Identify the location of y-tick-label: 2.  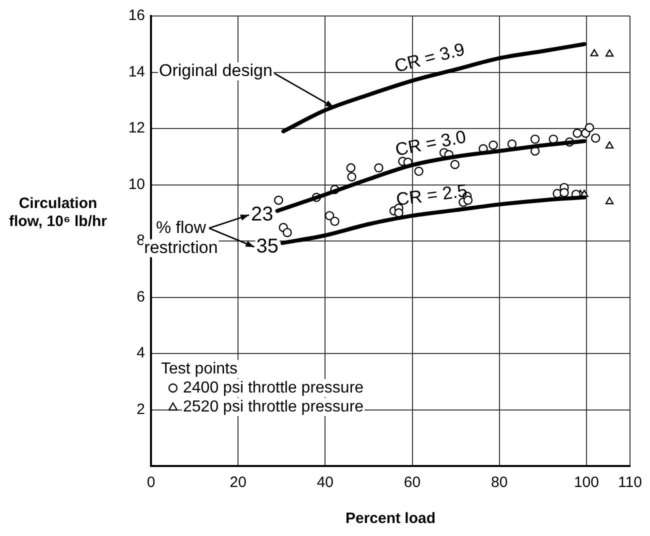
(140, 409).